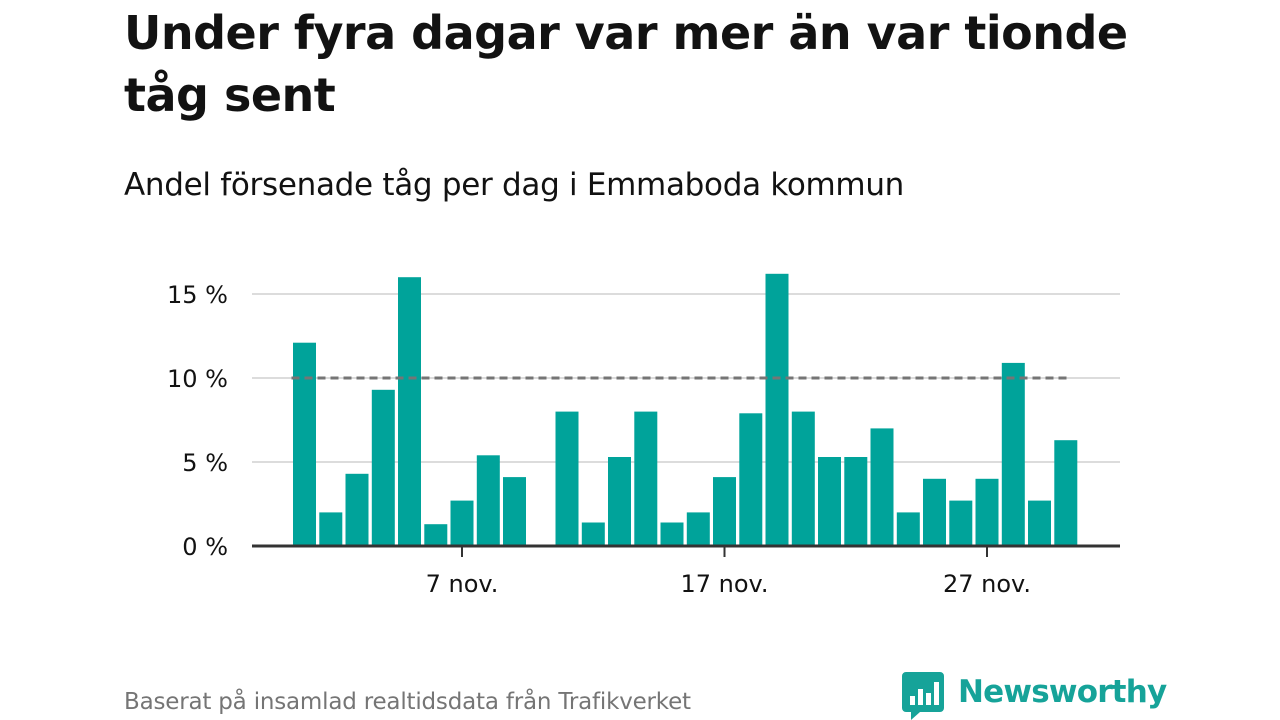 The height and width of the screenshot is (720, 1280). What do you see at coordinates (197, 295) in the screenshot?
I see `y-tick-label: 15 %` at bounding box center [197, 295].